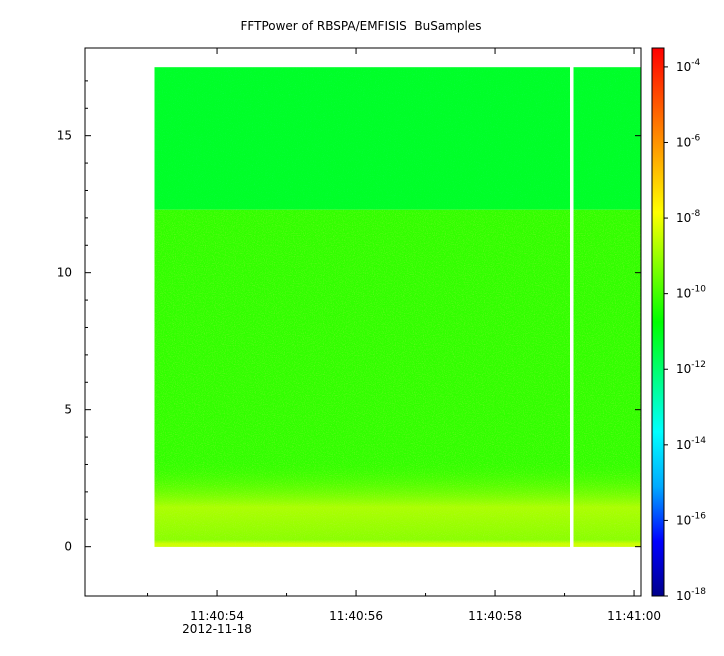  What do you see at coordinates (217, 629) in the screenshot?
I see `x-date-label: 2012-11-18` at bounding box center [217, 629].